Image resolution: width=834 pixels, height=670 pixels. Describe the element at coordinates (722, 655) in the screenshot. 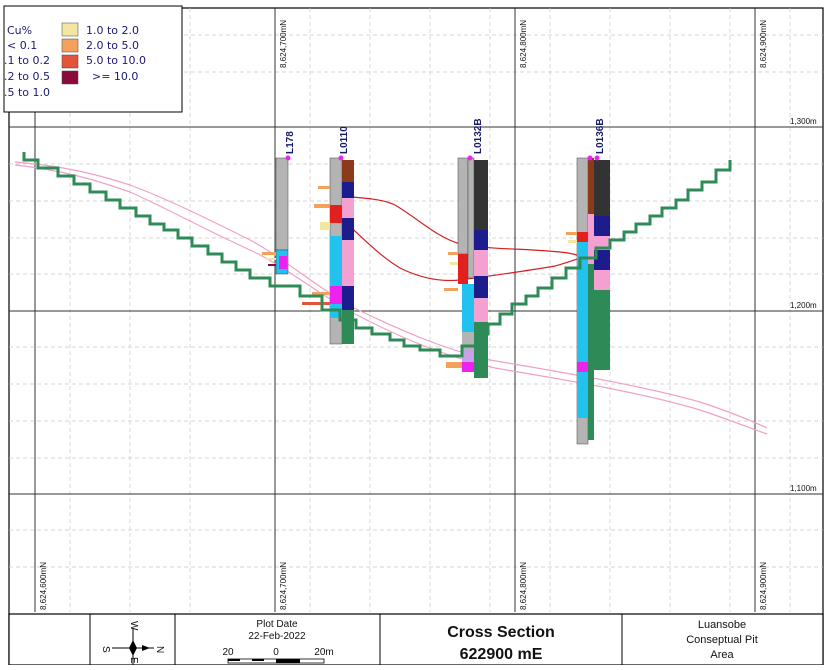

I see `project-area: Area` at that location.